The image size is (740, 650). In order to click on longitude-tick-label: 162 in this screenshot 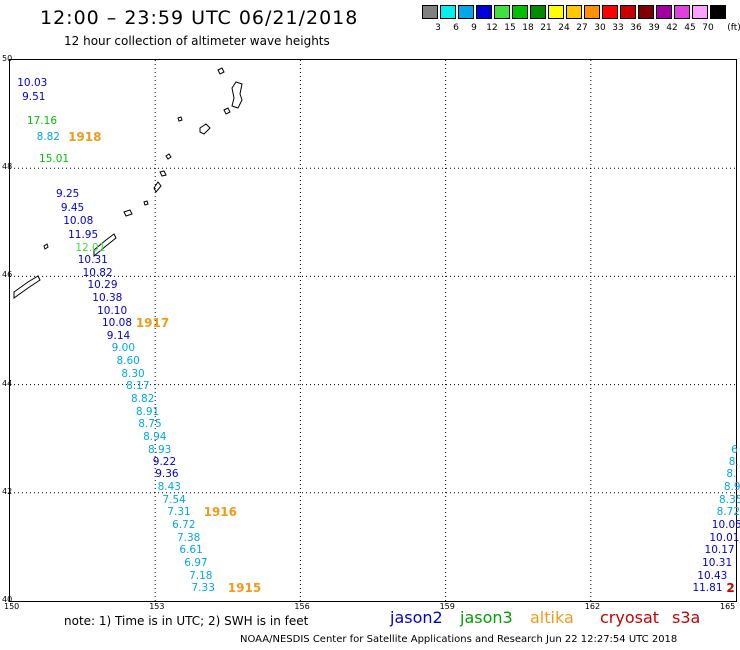, I will do `click(592, 606)`.